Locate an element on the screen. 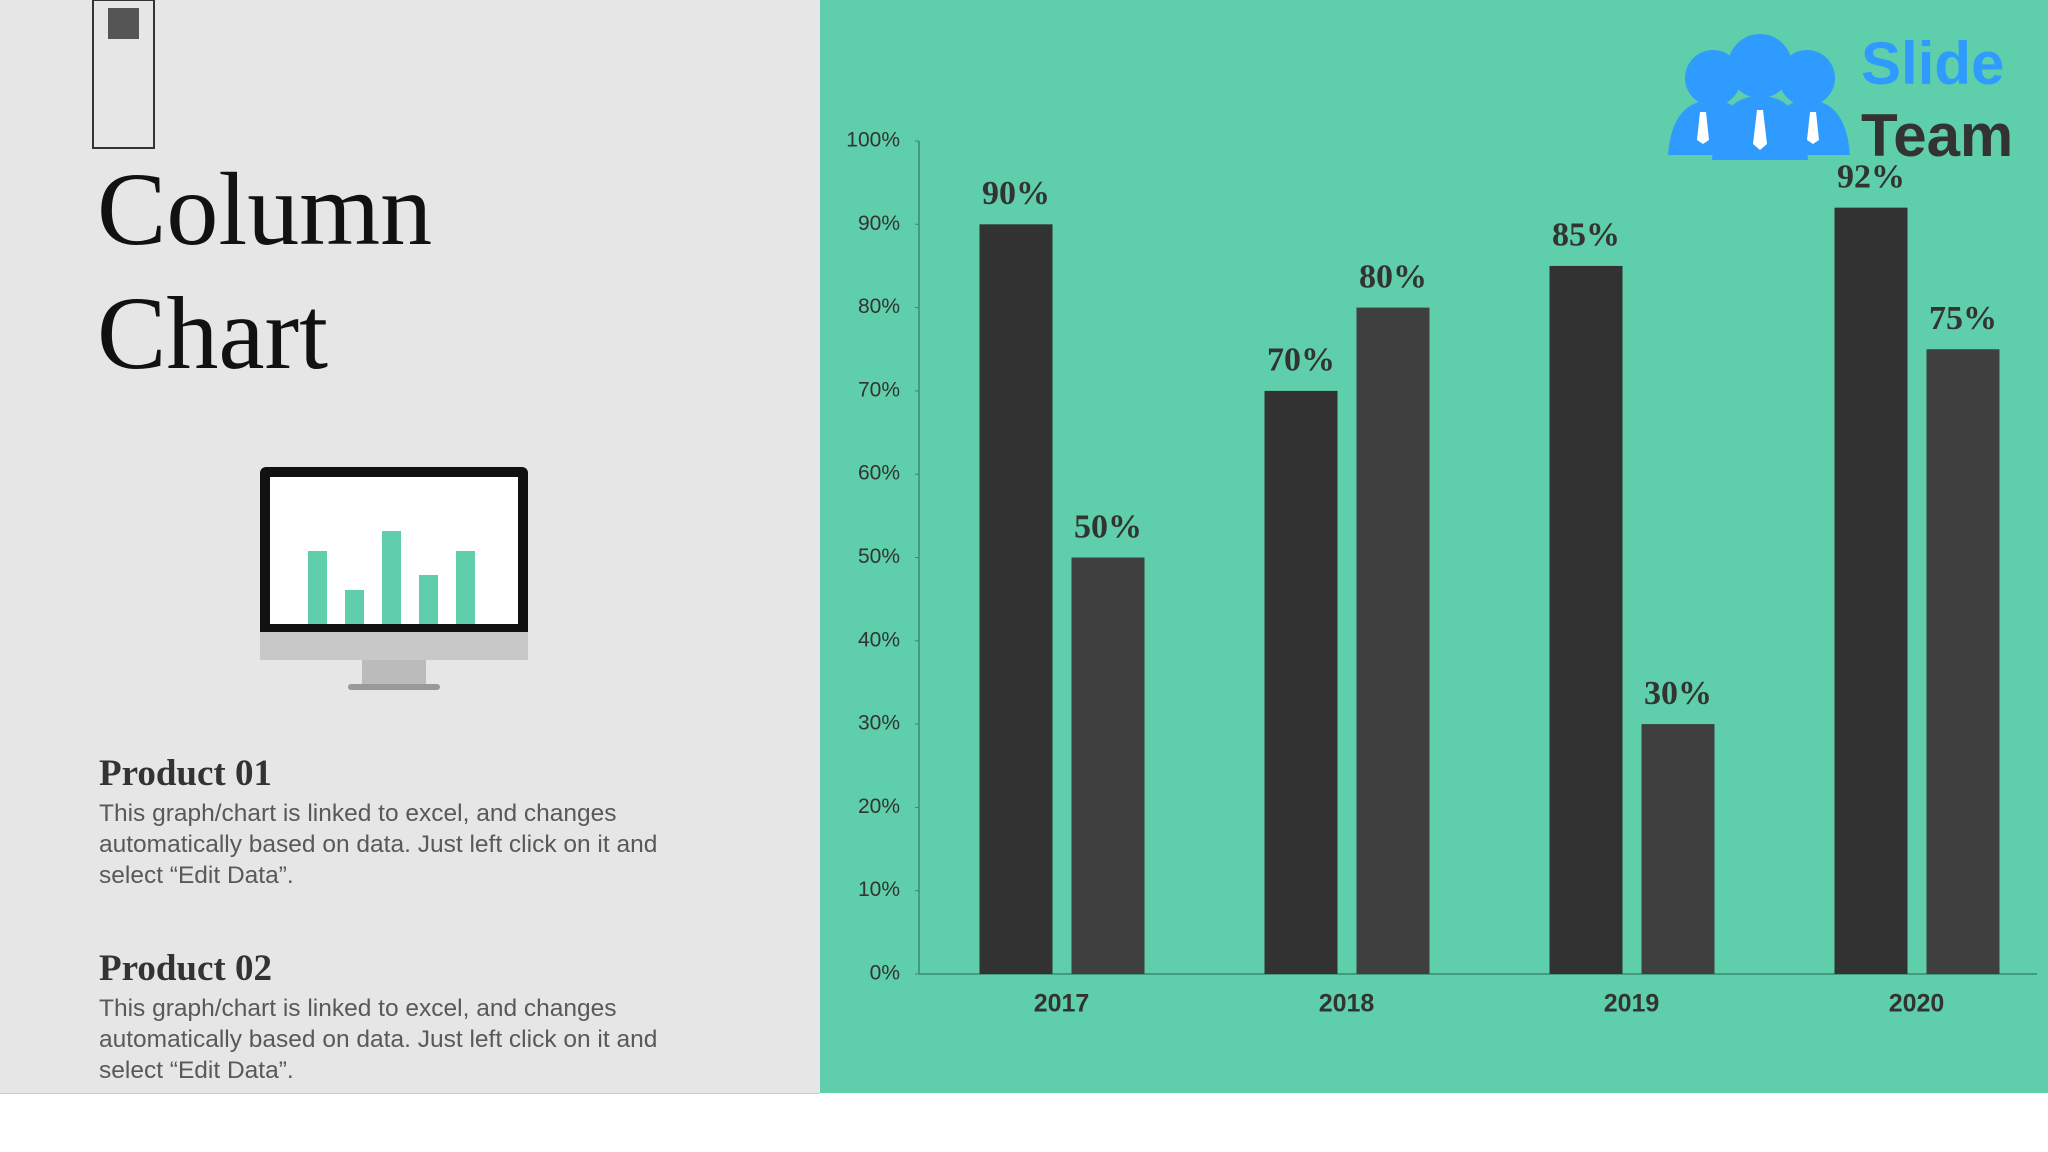 This screenshot has width=2048, height=1152. decor-frame is located at coordinates (123, 74).